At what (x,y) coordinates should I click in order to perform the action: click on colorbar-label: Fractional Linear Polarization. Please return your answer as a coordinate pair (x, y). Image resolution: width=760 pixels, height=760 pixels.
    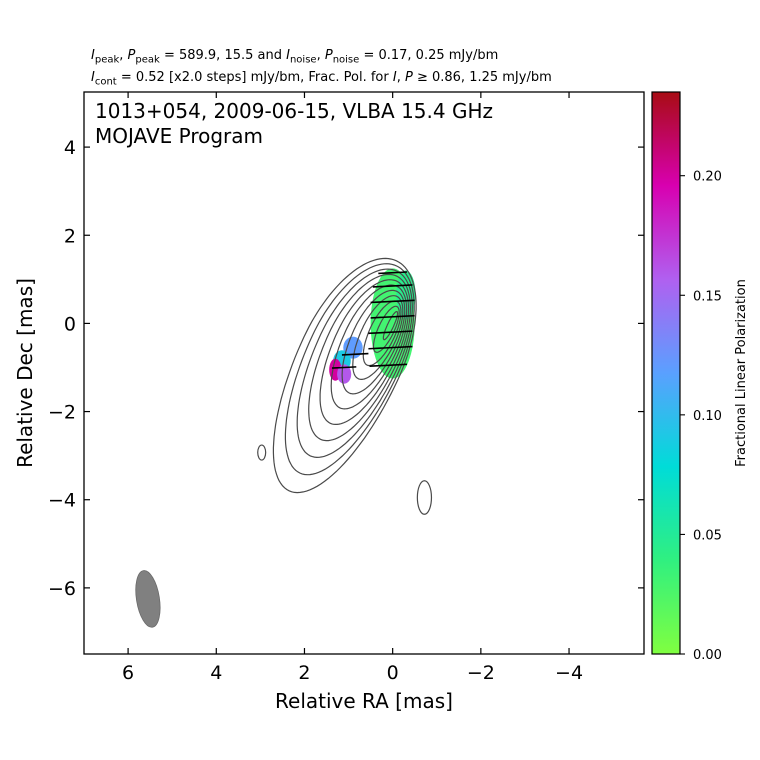
    Looking at the image, I should click on (741, 373).